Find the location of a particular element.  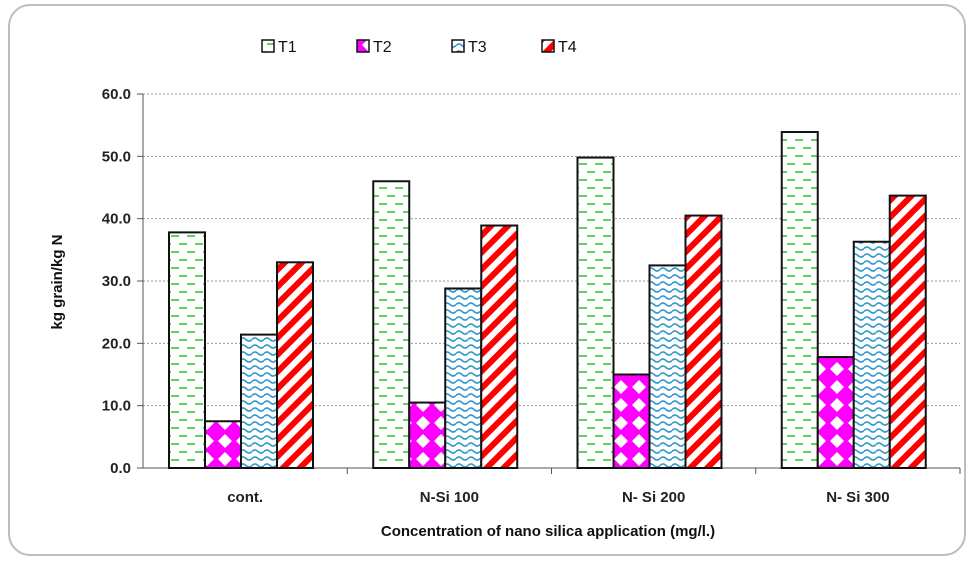

x-tick-label: N- Si 300 is located at coordinates (857, 497).